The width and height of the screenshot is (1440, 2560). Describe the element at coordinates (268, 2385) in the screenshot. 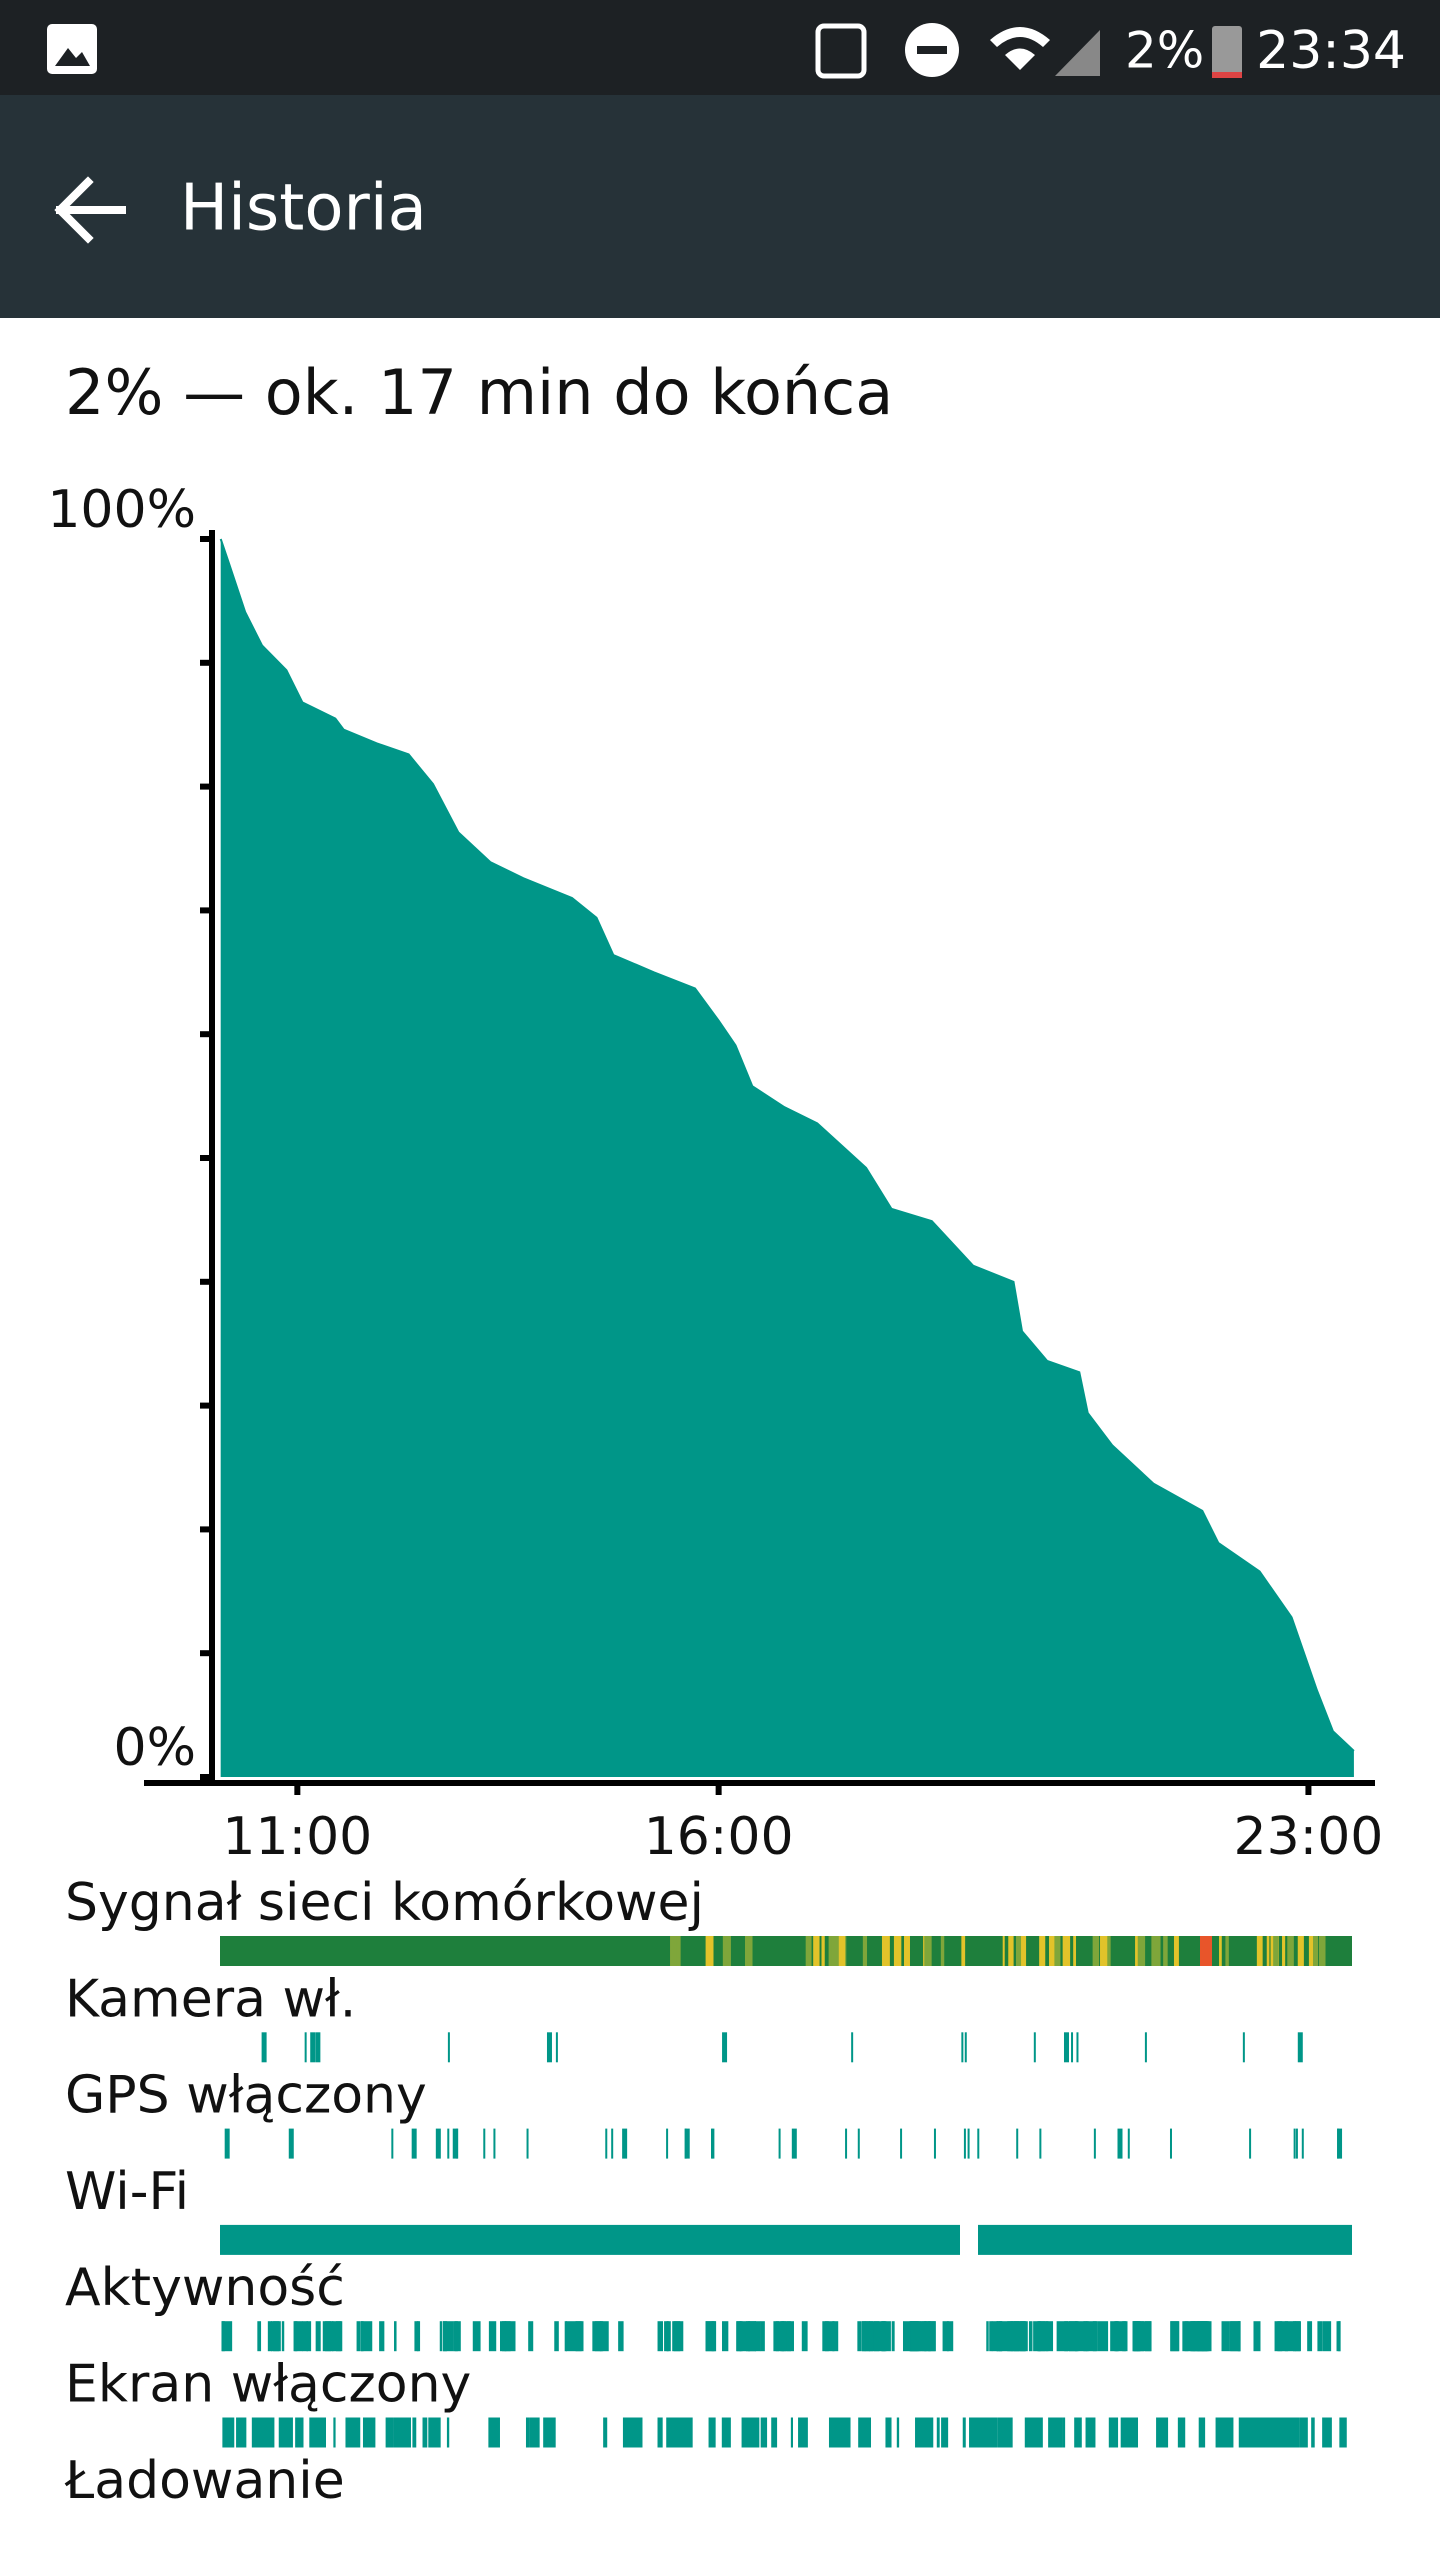

I see `row-label: Ekran włączony` at that location.